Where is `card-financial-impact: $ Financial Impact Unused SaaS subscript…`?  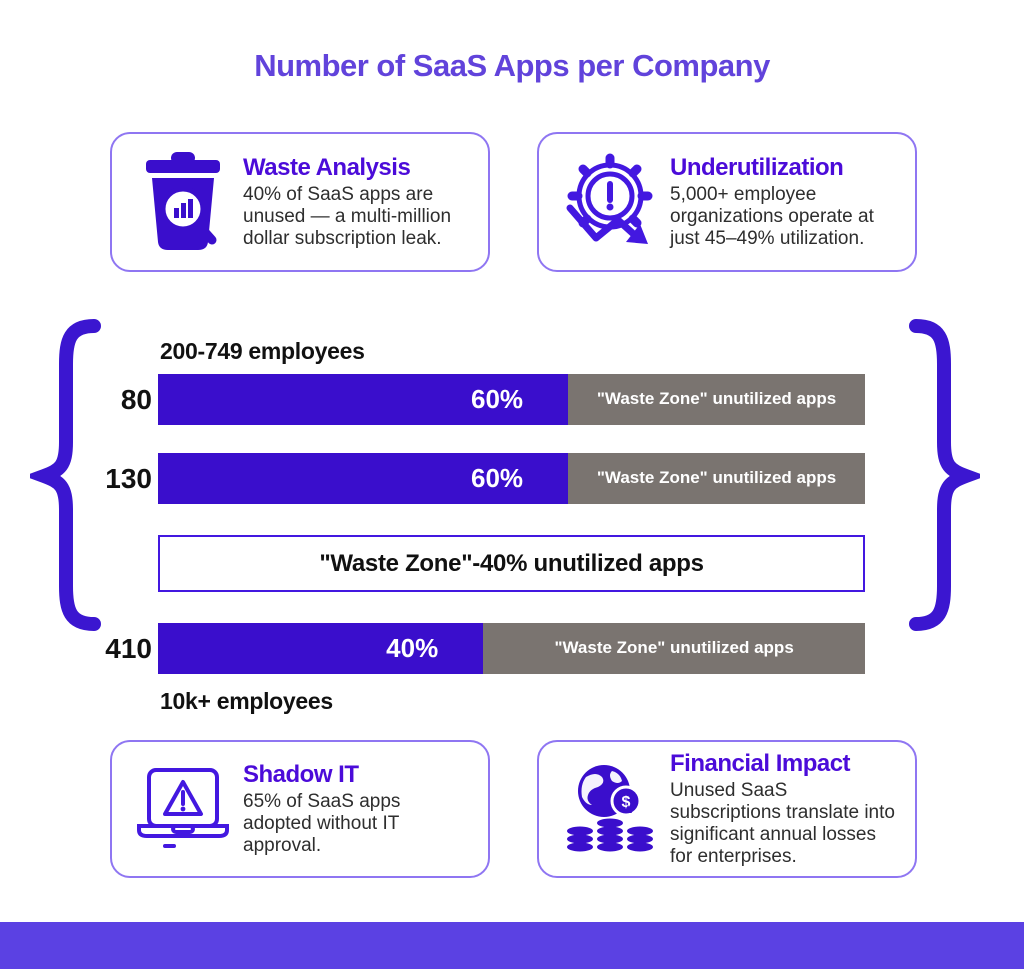 card-financial-impact: $ Financial Impact Unused SaaS subscript… is located at coordinates (727, 809).